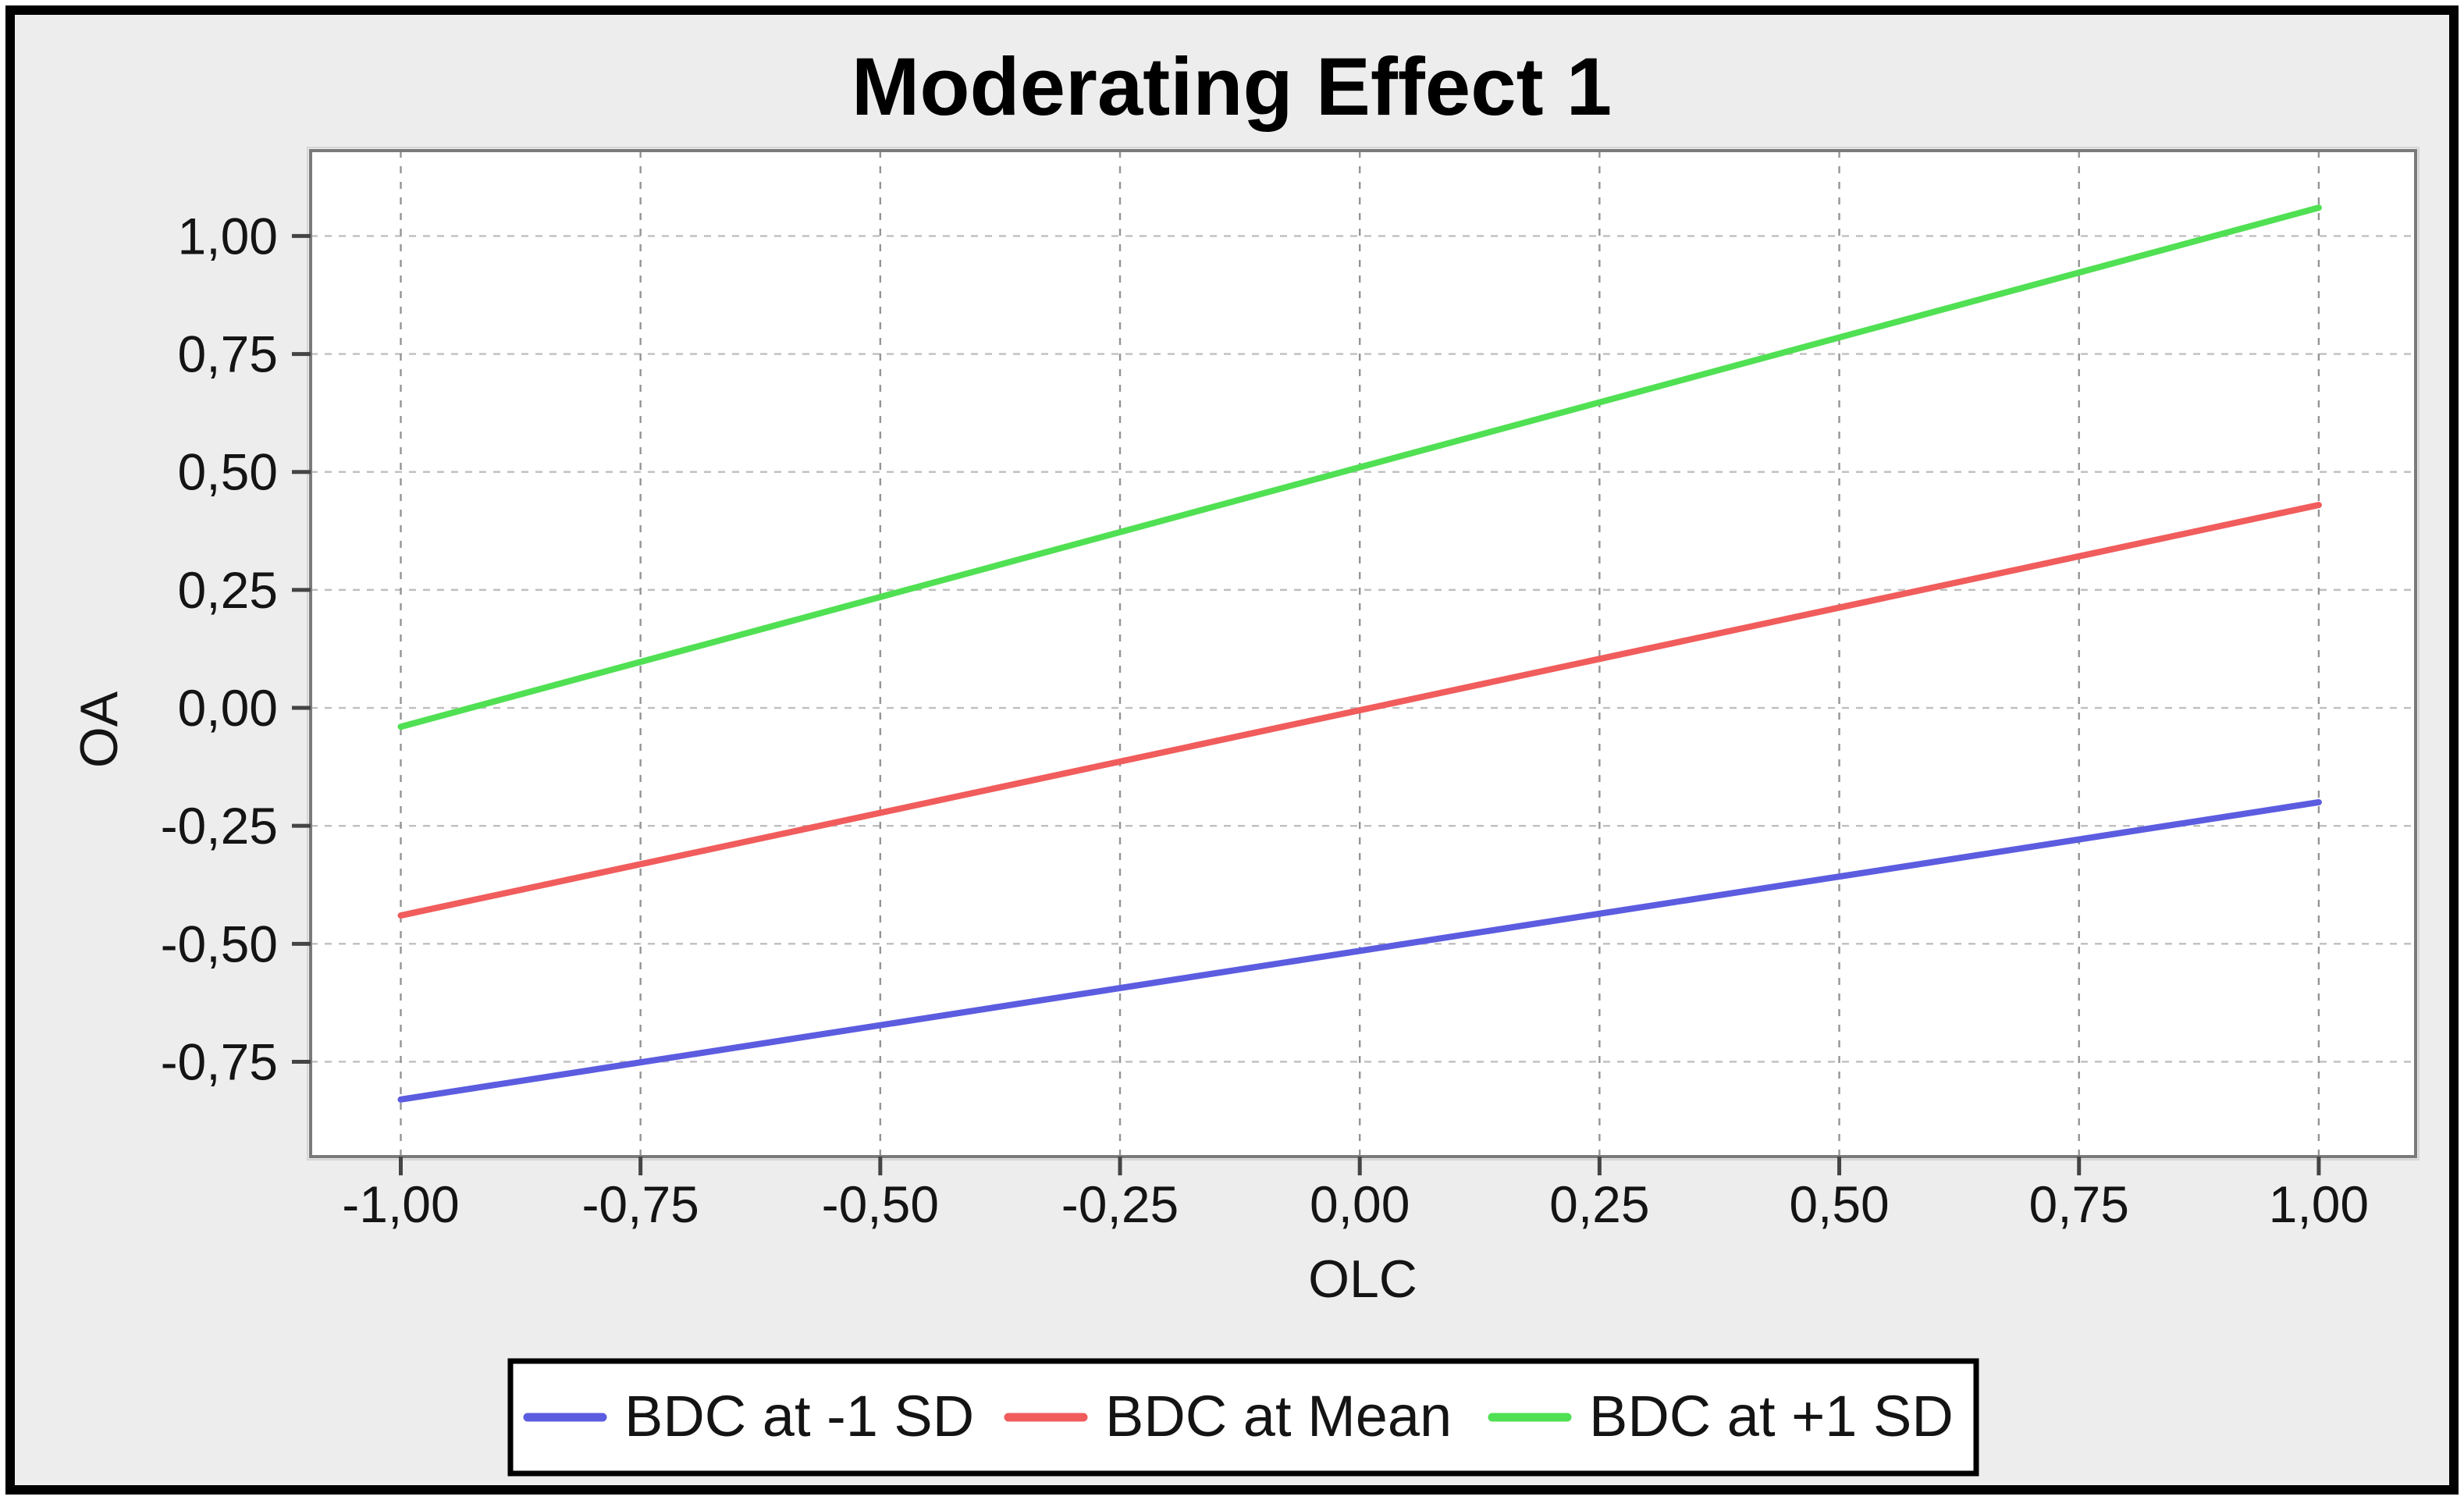  I want to click on x-tick-label: 0,75, so click(2078, 1204).